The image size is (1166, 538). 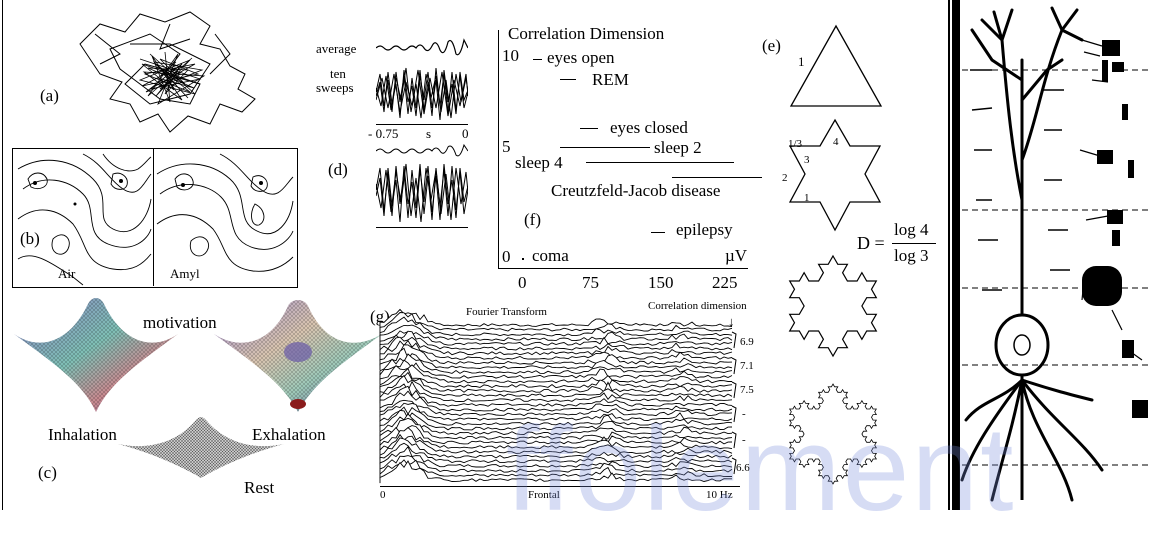 What do you see at coordinates (422, 47) in the screenshot?
I see `eeg-trace-average` at bounding box center [422, 47].